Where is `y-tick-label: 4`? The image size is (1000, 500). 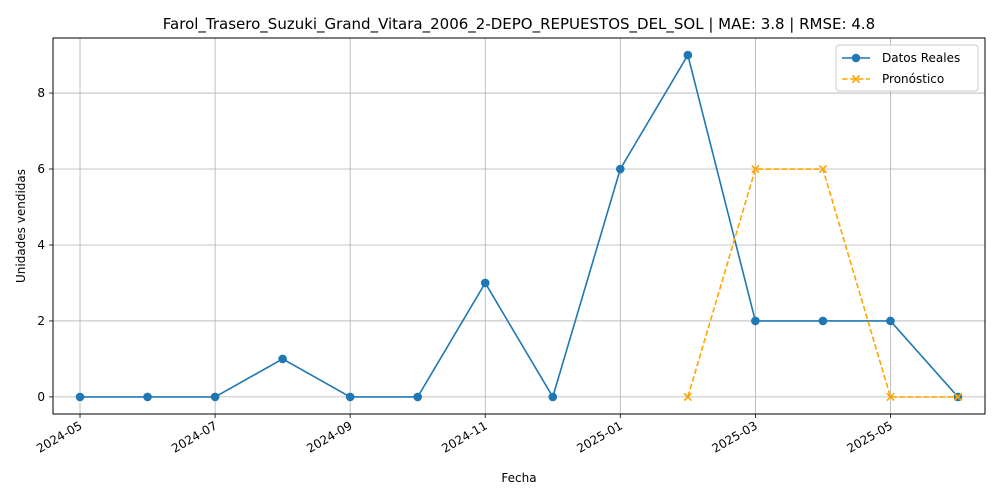 y-tick-label: 4 is located at coordinates (41, 245).